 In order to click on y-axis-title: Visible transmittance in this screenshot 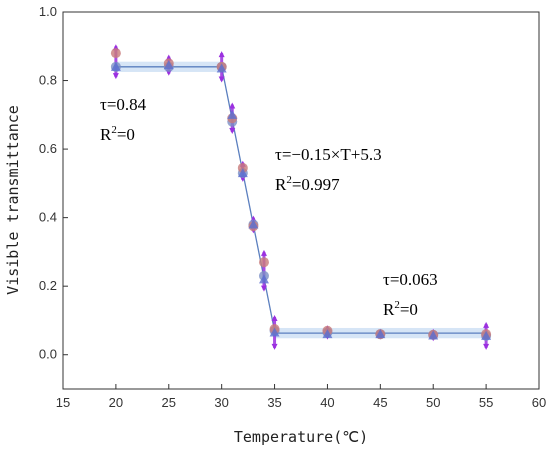, I will do `click(13, 200)`.